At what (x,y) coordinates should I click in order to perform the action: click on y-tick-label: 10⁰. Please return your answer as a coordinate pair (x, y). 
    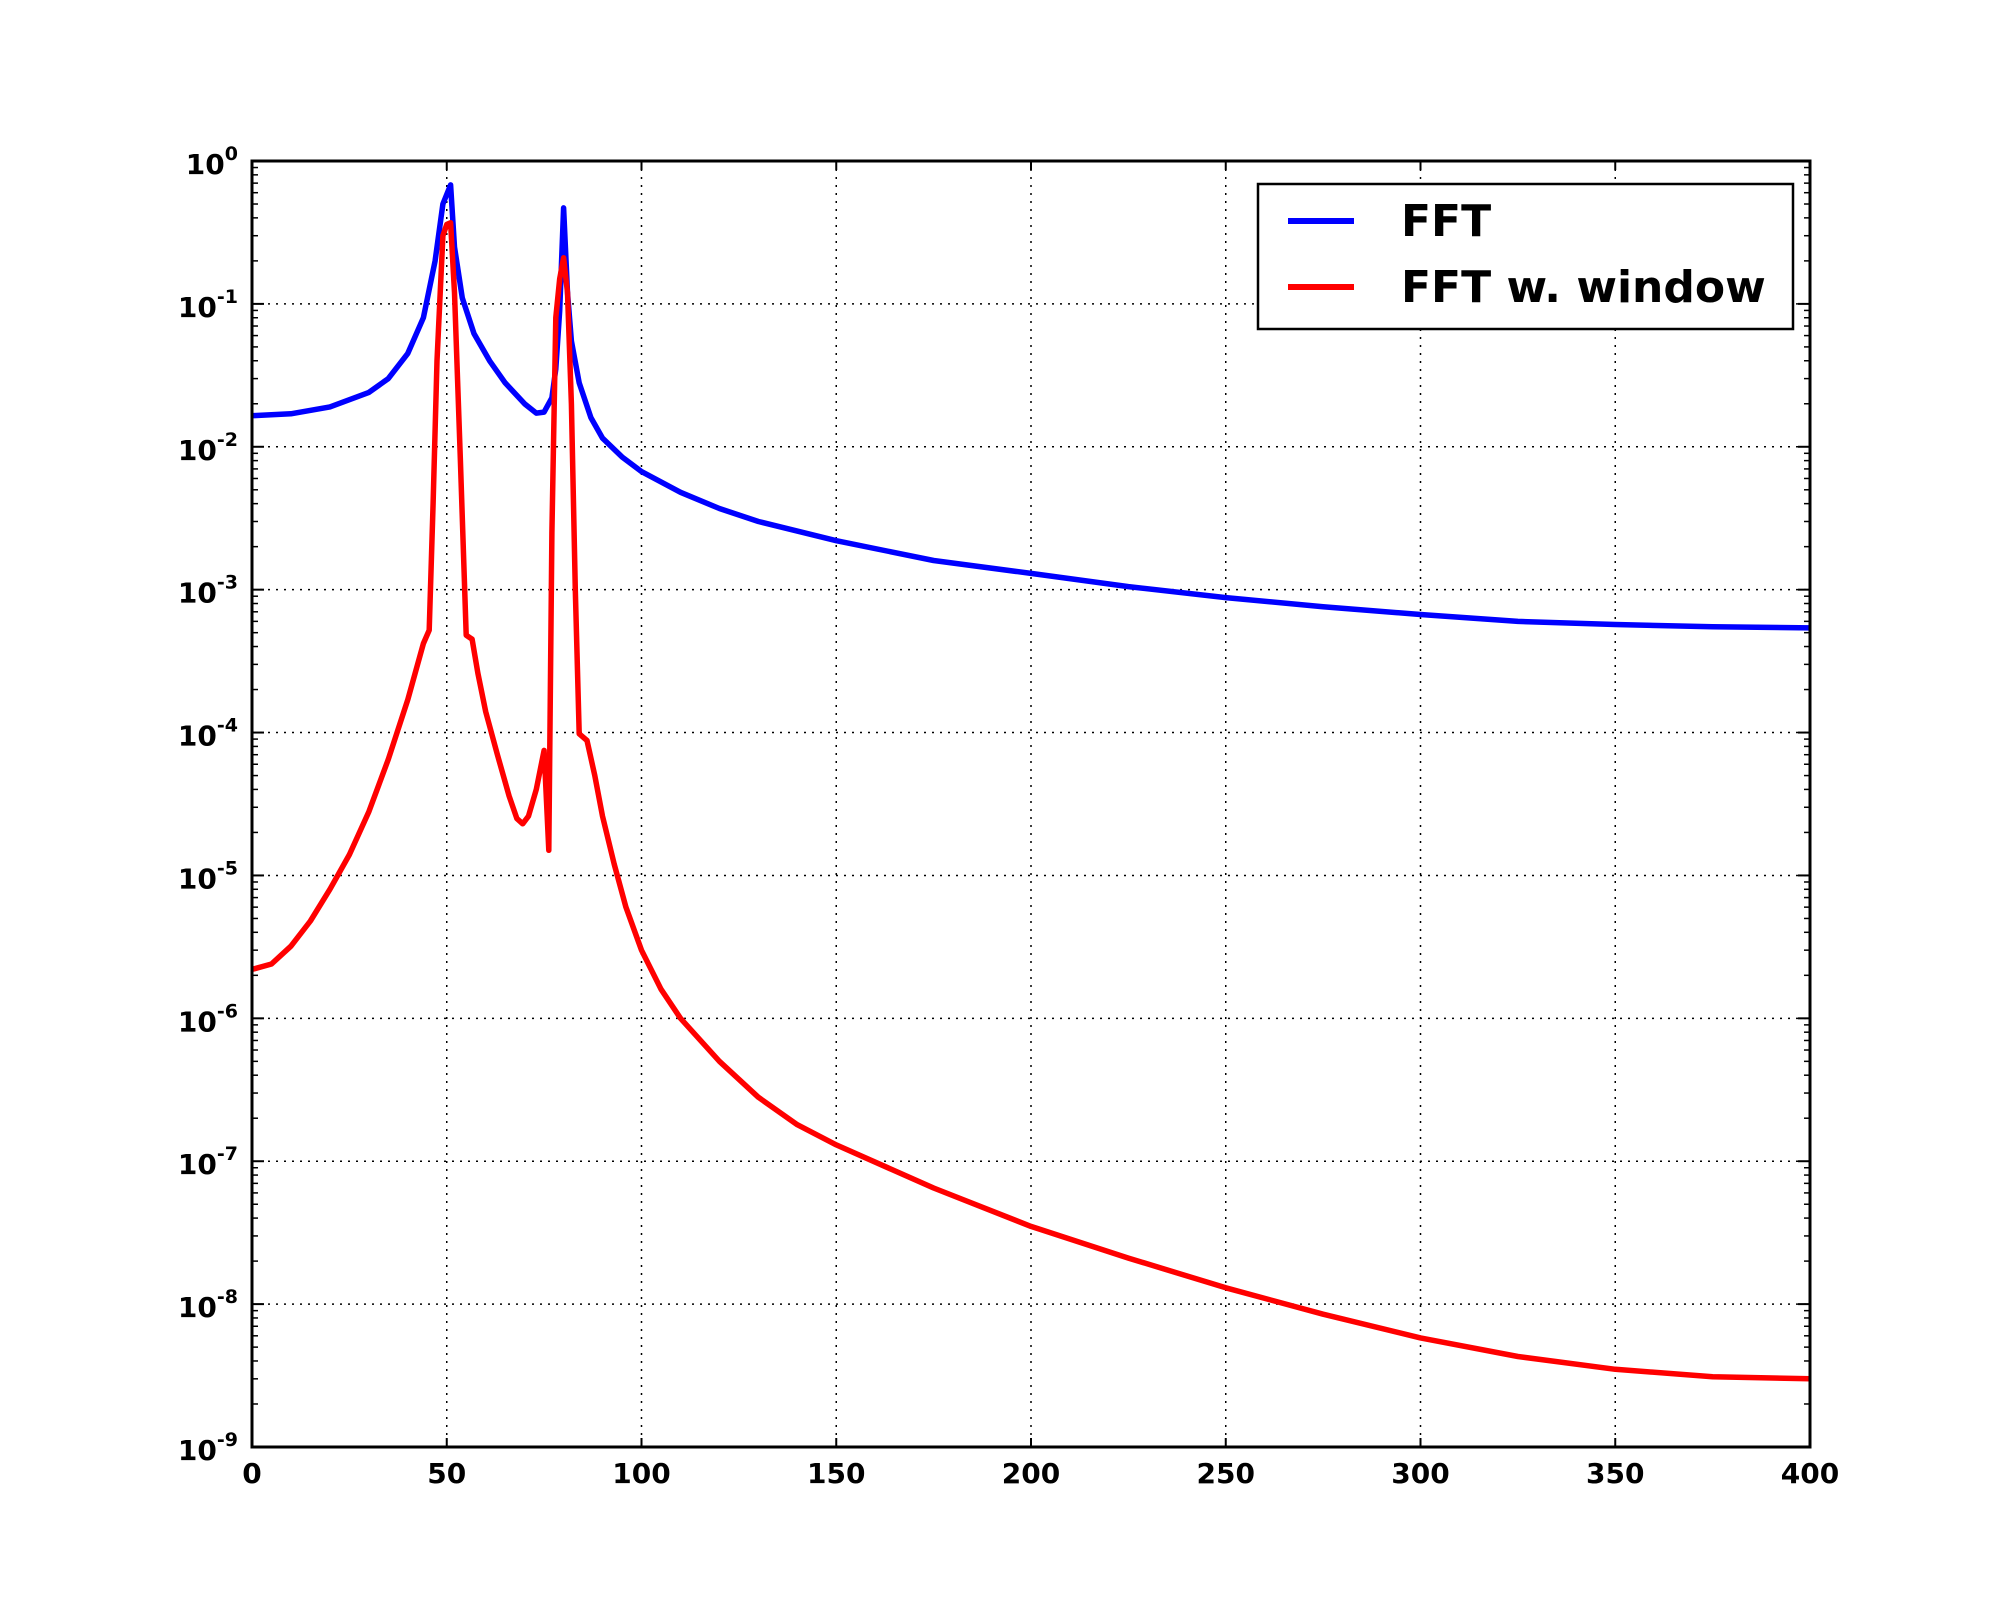
    Looking at the image, I should click on (212, 162).